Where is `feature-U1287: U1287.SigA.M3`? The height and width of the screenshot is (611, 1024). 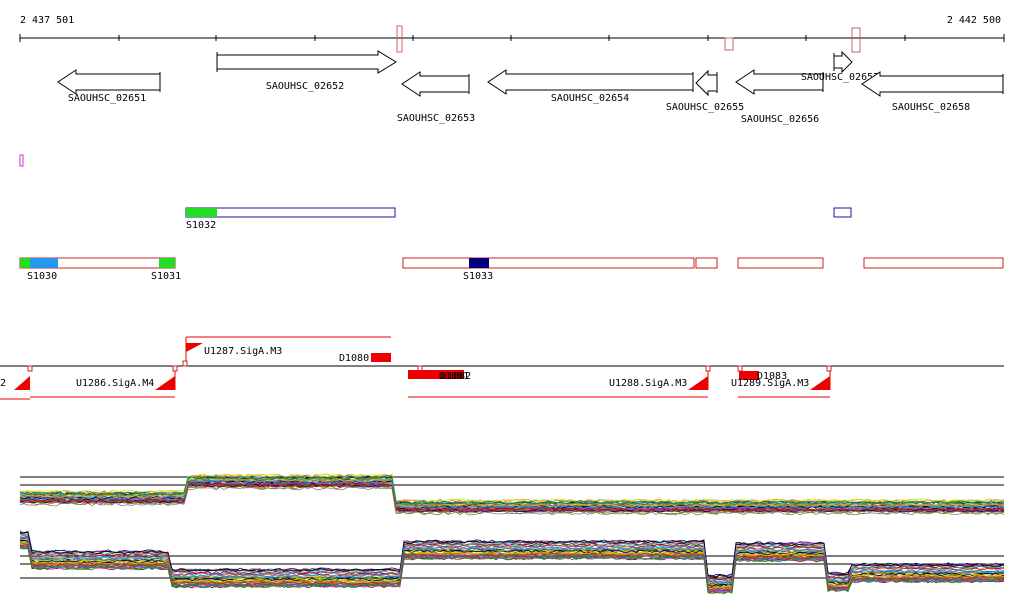 feature-U1287: U1287.SigA.M3 is located at coordinates (233, 349).